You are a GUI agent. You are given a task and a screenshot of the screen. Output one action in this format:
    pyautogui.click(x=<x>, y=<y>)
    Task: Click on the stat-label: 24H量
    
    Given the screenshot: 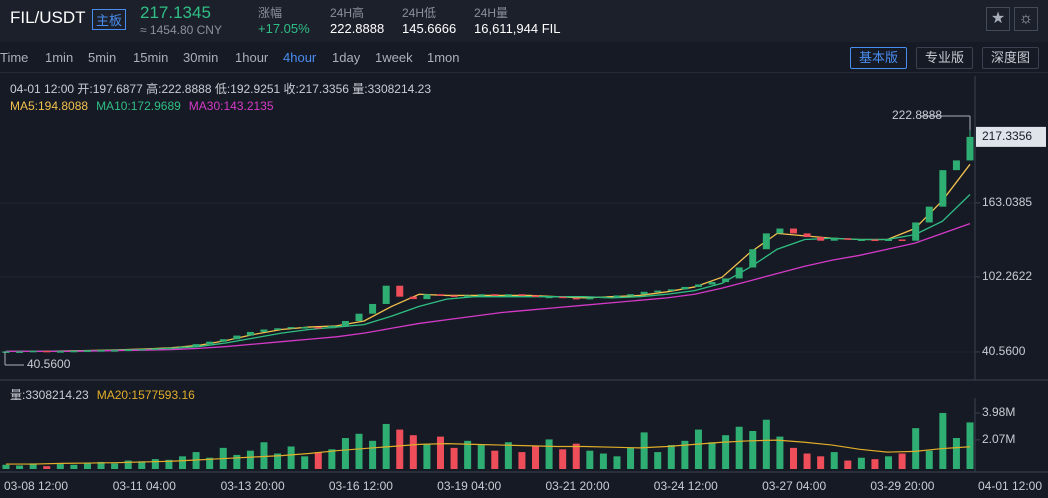 What is the action you would take?
    pyautogui.click(x=491, y=13)
    